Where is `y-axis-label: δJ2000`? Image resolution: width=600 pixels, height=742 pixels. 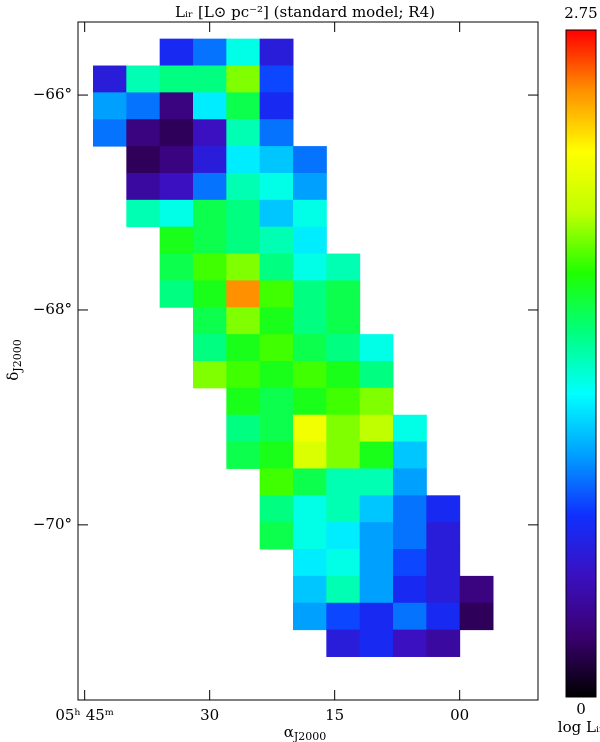
y-axis-label: δJ2000 is located at coordinates (14, 359).